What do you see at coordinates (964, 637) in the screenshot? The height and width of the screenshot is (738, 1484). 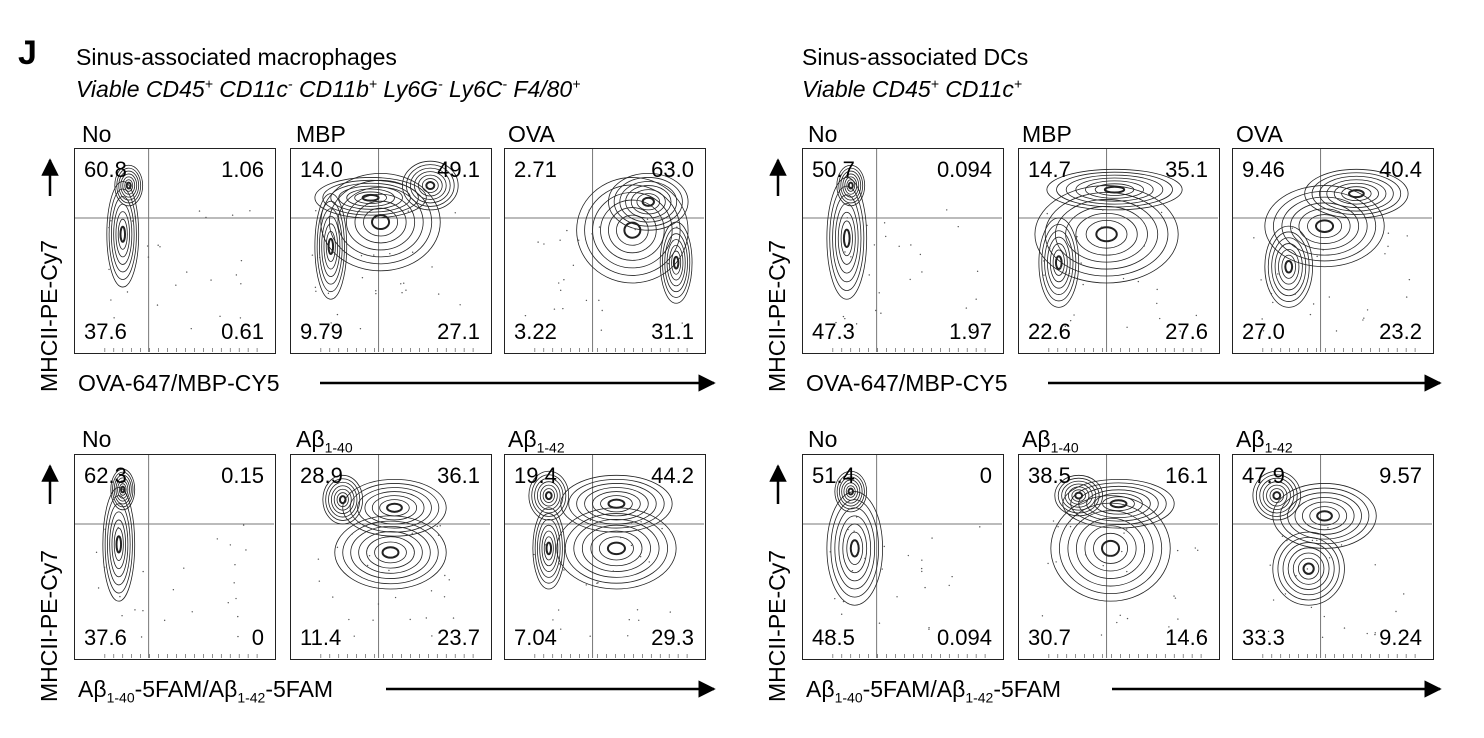 I see `quadrant-percentage-lower-right: 0.094` at bounding box center [964, 637].